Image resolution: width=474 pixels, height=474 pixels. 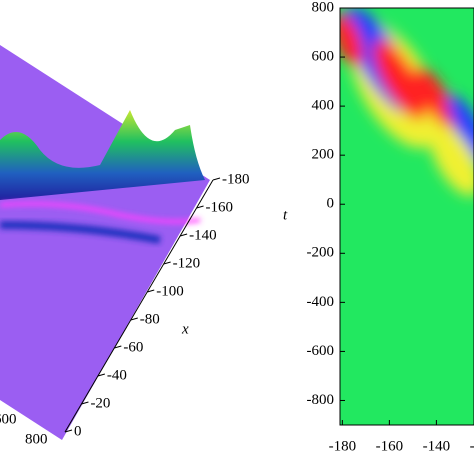 What do you see at coordinates (321, 351) in the screenshot?
I see `y-tick-label: -600` at bounding box center [321, 351].